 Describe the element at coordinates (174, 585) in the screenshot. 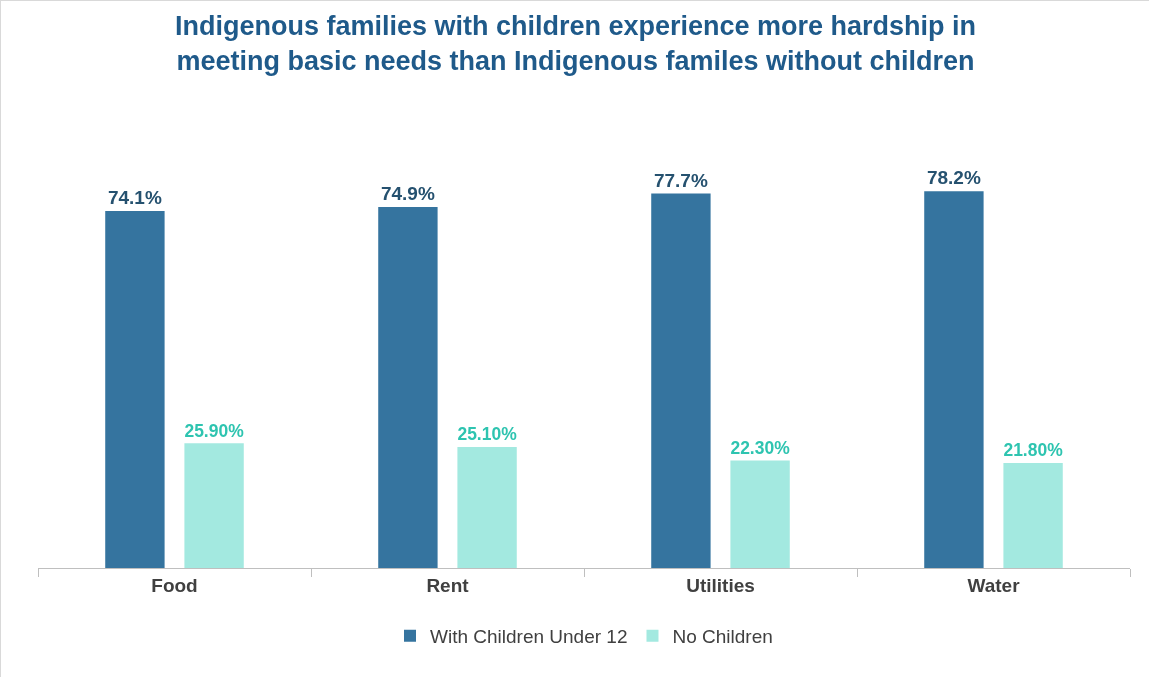

I see `x-tick-label: Food` at that location.